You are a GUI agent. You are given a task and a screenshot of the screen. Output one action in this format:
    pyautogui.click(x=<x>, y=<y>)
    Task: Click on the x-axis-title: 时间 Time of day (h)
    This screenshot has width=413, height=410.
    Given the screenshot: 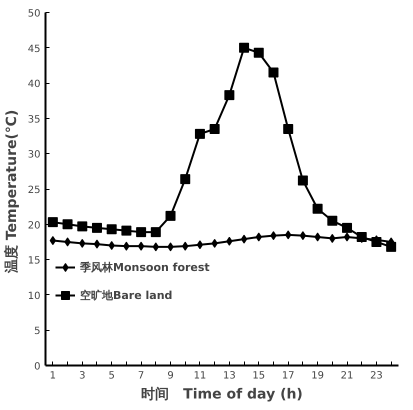 What is the action you would take?
    pyautogui.click(x=222, y=394)
    